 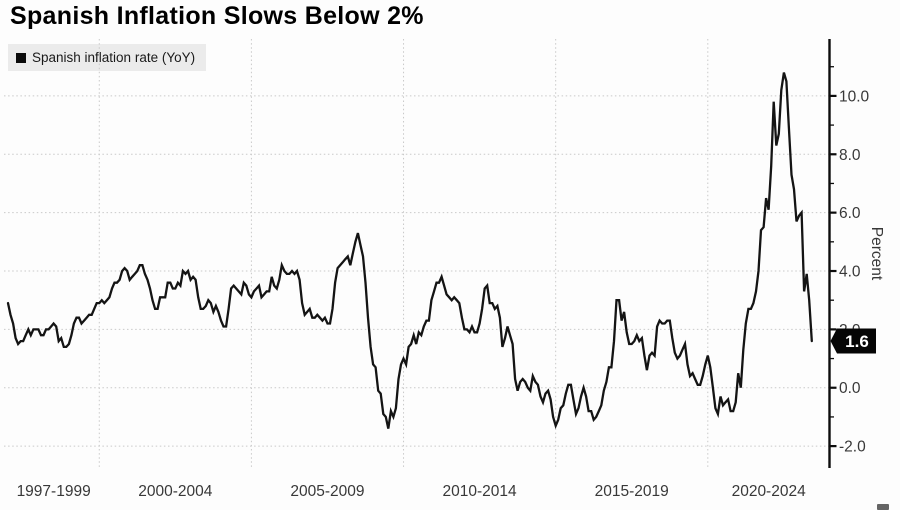 I want to click on x-axis-tick-label: 2005-2009, so click(x=327, y=491).